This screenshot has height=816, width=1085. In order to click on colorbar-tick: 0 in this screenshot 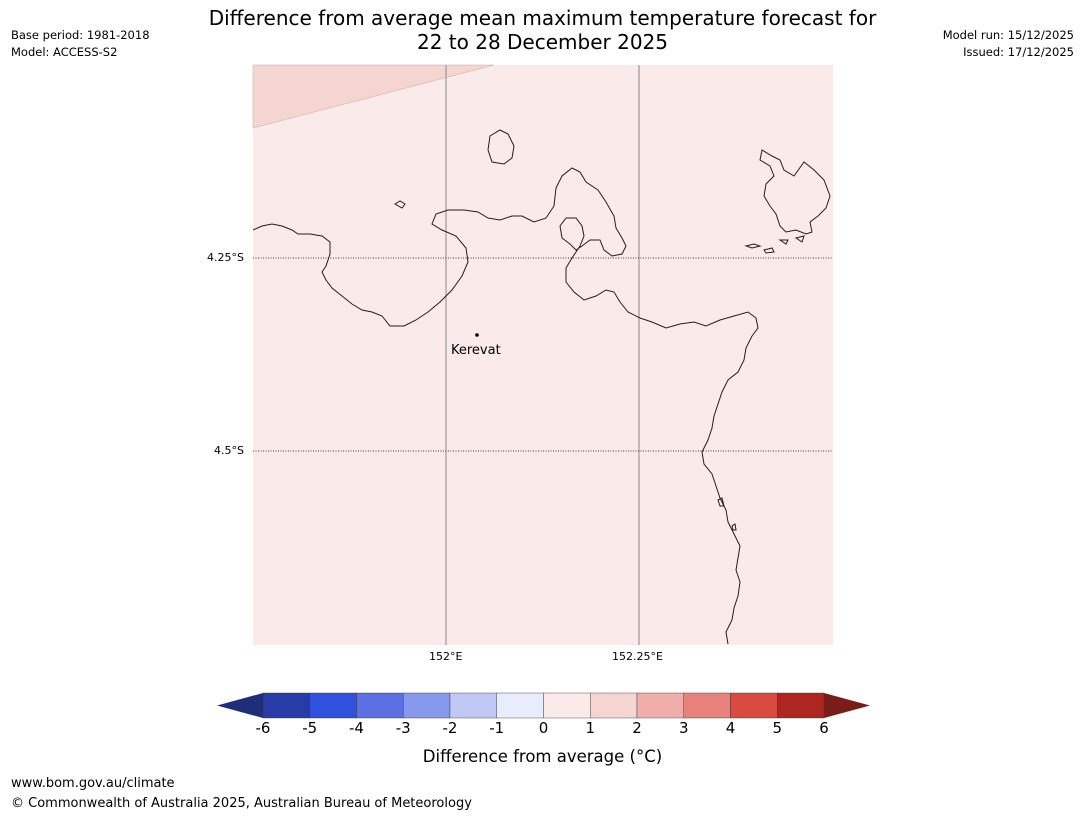, I will do `click(543, 728)`.